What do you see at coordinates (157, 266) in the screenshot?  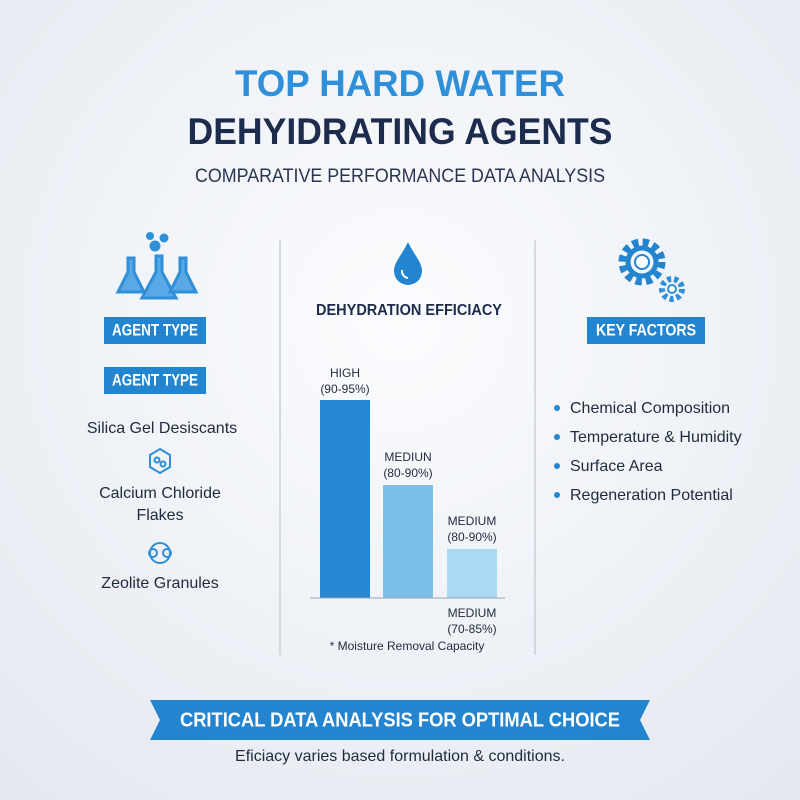 I see `flask-icon` at bounding box center [157, 266].